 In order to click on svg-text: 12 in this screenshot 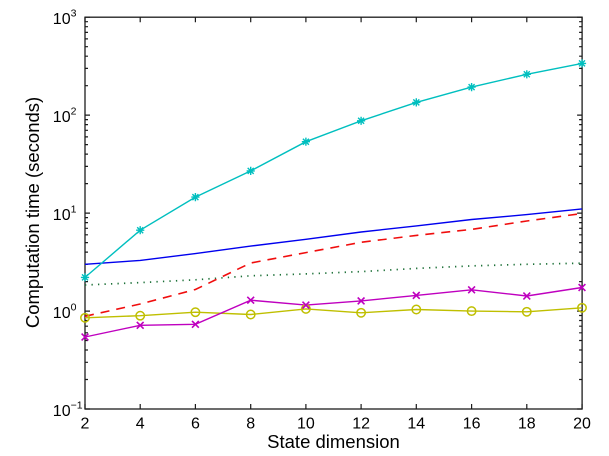, I will do `click(361, 423)`.